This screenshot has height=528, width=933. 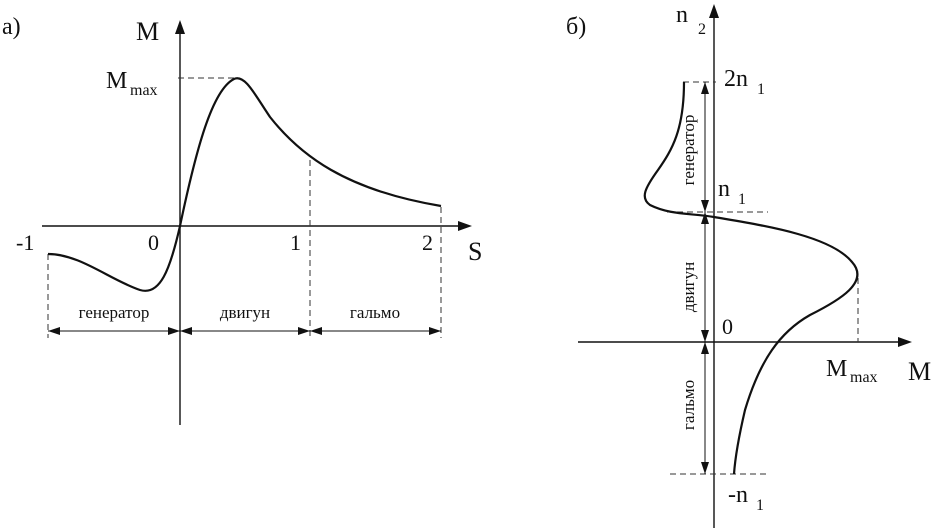 What do you see at coordinates (919, 371) in the screenshot?
I see `panel-b-x-axis-label: M` at bounding box center [919, 371].